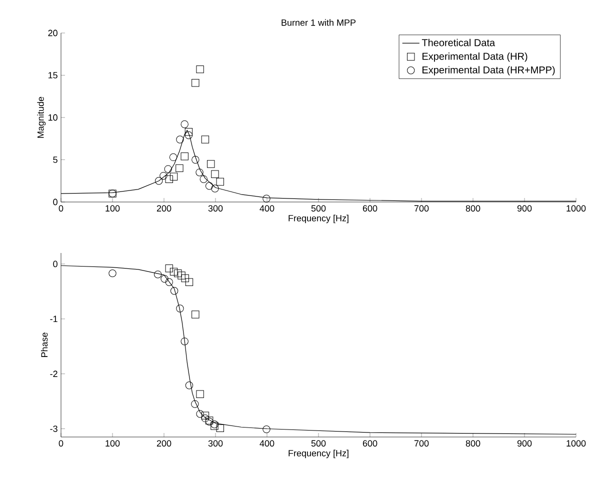 The height and width of the screenshot is (484, 601). I want to click on y-tick-label: 15, so click(53, 75).